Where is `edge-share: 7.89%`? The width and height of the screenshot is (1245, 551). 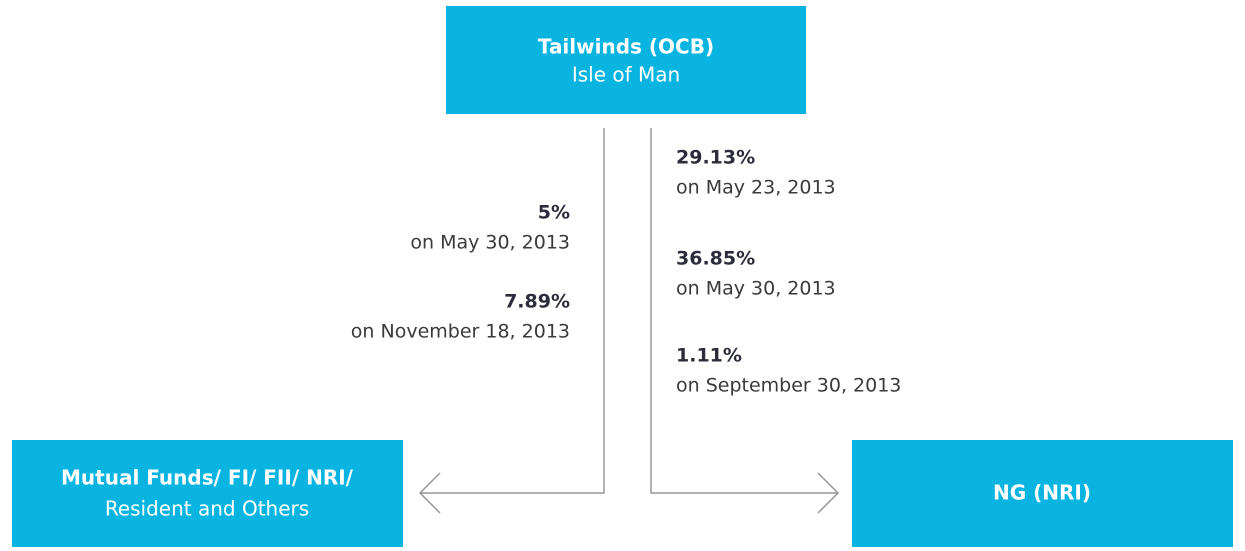
edge-share: 7.89% is located at coordinates (537, 302).